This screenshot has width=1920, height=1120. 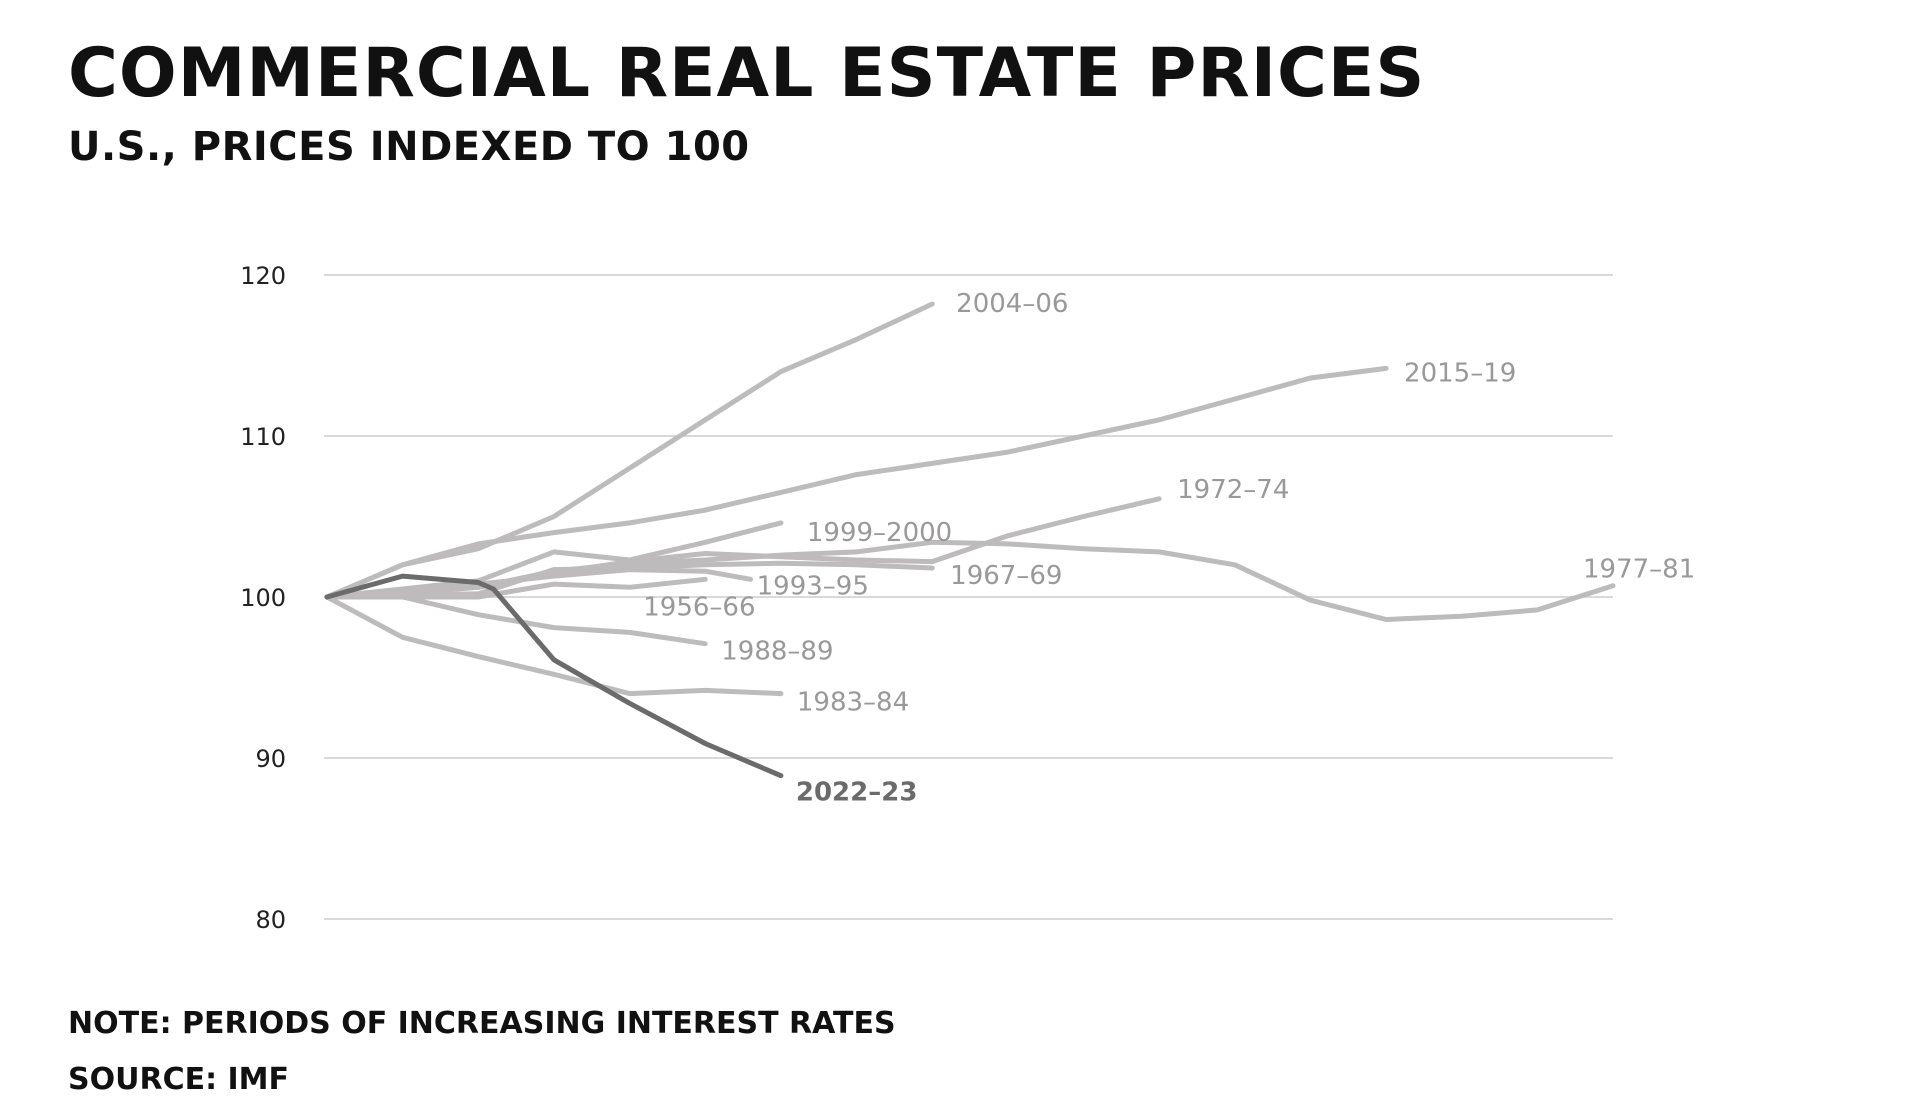 What do you see at coordinates (409, 147) in the screenshot?
I see `chart-subtitle: U.S., PRICES INDEXED TO 100` at bounding box center [409, 147].